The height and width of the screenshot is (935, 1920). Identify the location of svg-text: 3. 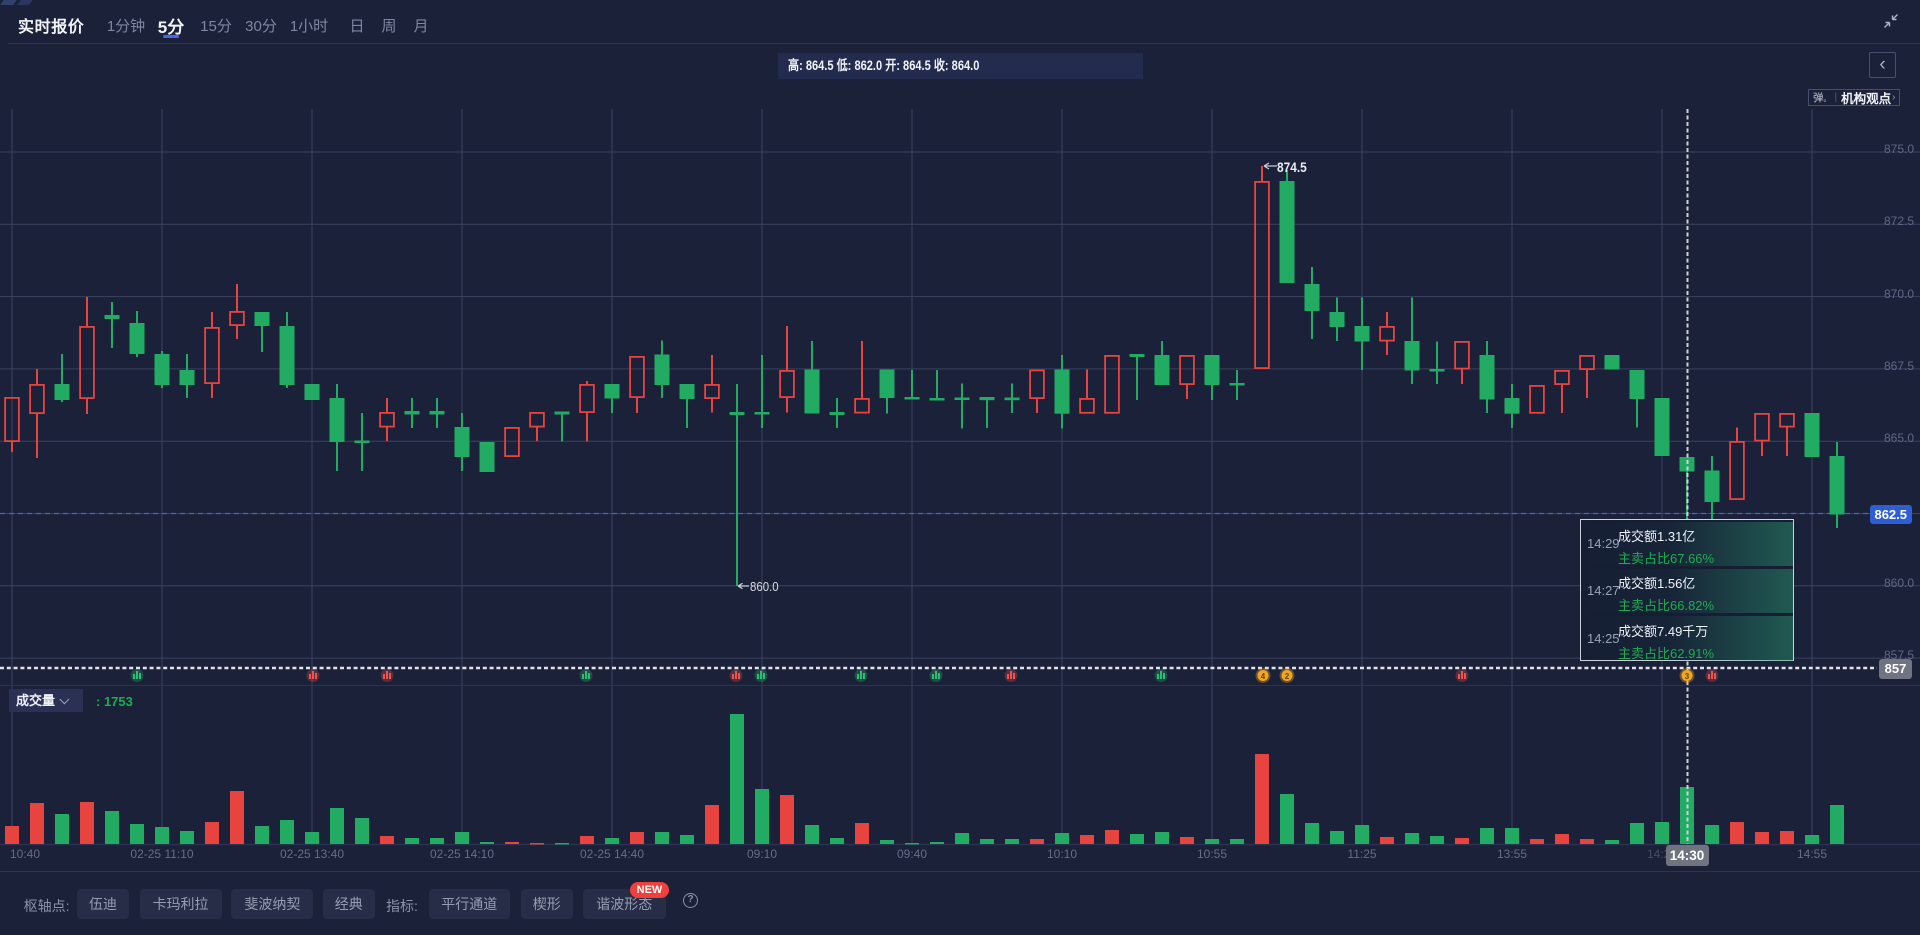
(1687, 676).